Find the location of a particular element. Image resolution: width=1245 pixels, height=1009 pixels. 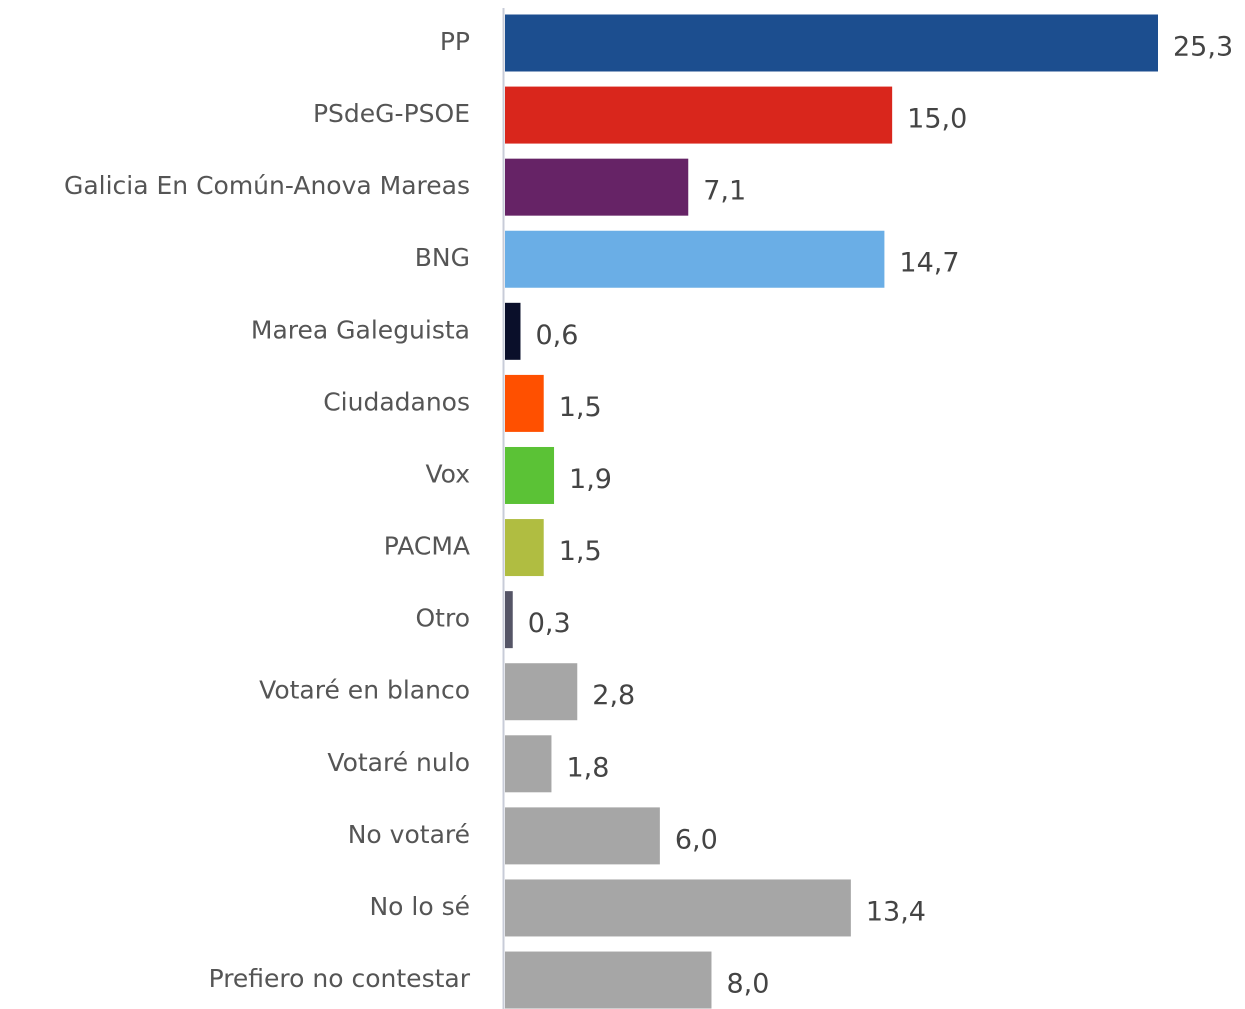

value-label: 13,4 is located at coordinates (896, 911).